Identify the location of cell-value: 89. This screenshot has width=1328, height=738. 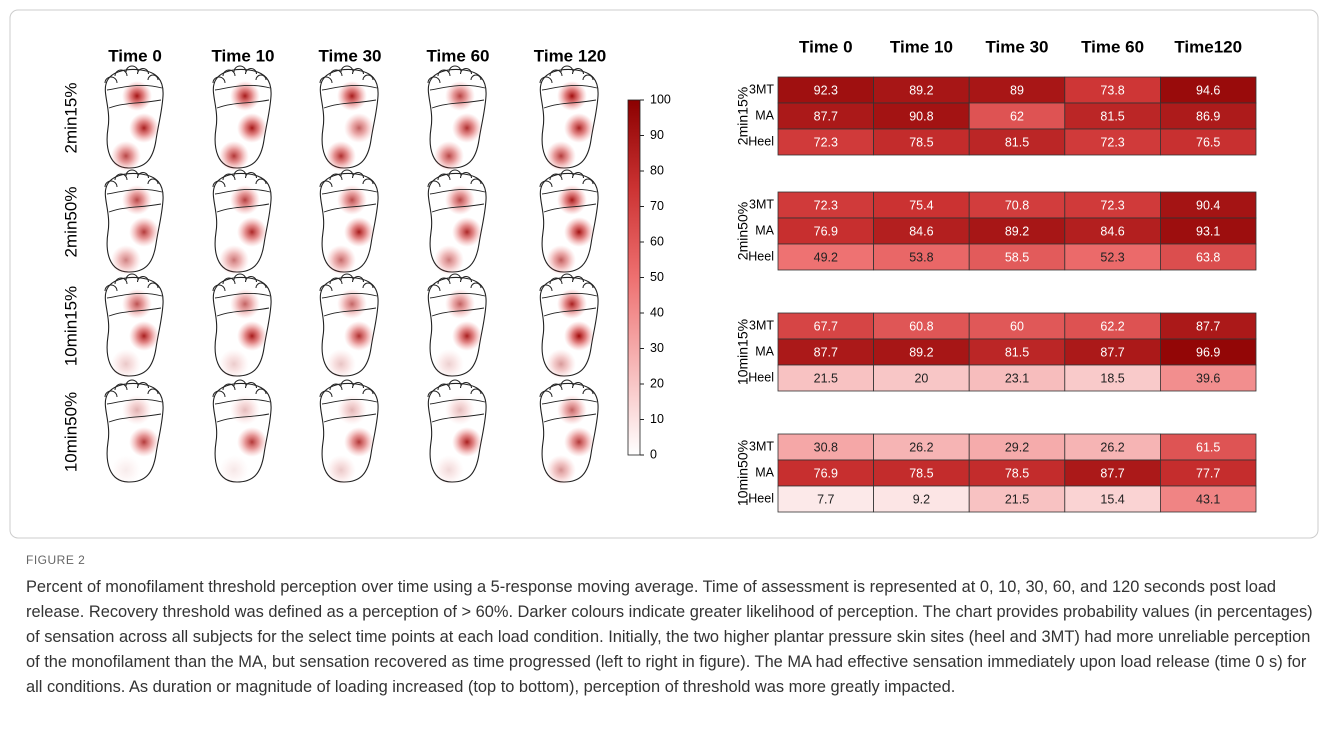
(1017, 90).